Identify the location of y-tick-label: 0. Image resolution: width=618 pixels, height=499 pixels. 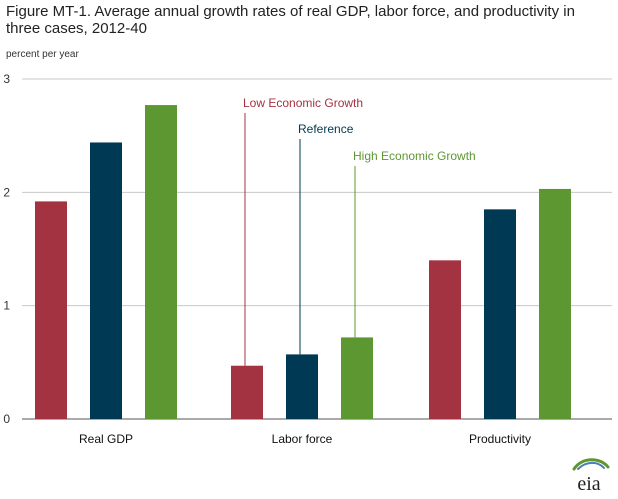
(6, 419).